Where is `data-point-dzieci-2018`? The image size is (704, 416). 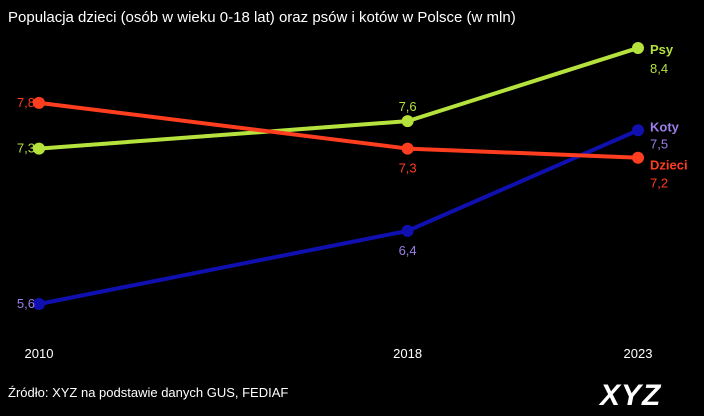 data-point-dzieci-2018 is located at coordinates (407, 148).